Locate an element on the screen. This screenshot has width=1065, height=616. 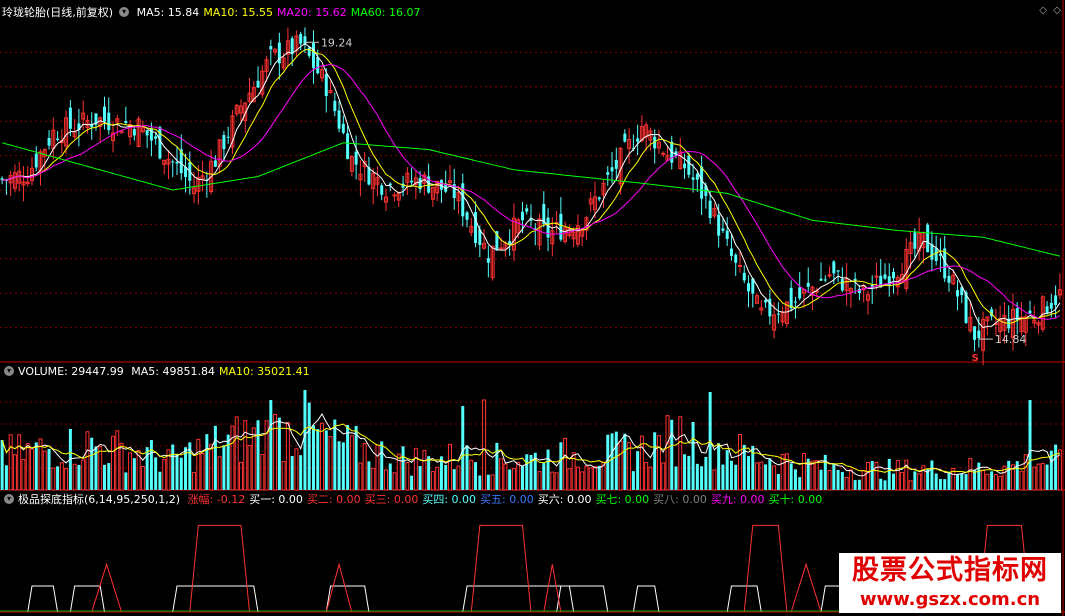
indicator-header-item-7: 买七: 0.00 is located at coordinates (622, 499).